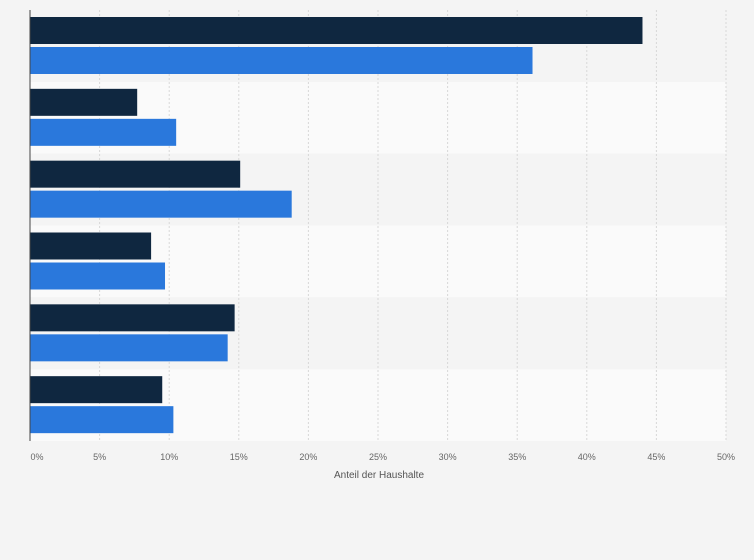  I want to click on x-tick-labels: 0% 5% 10% 15% 20% 25% 30% 35% 40% 45% 50%, so click(382, 457).